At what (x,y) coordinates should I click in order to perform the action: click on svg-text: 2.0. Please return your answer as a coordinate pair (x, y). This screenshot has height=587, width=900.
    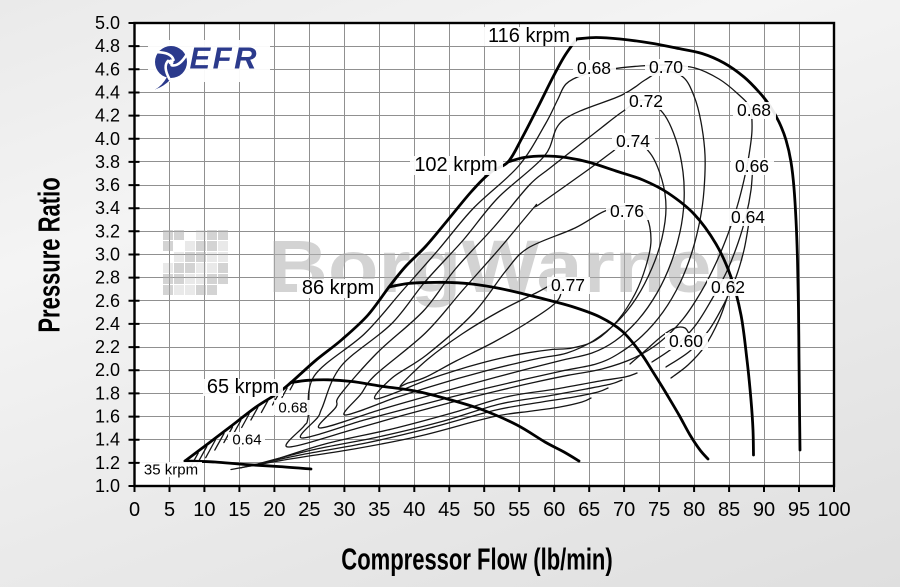
    Looking at the image, I should click on (107, 370).